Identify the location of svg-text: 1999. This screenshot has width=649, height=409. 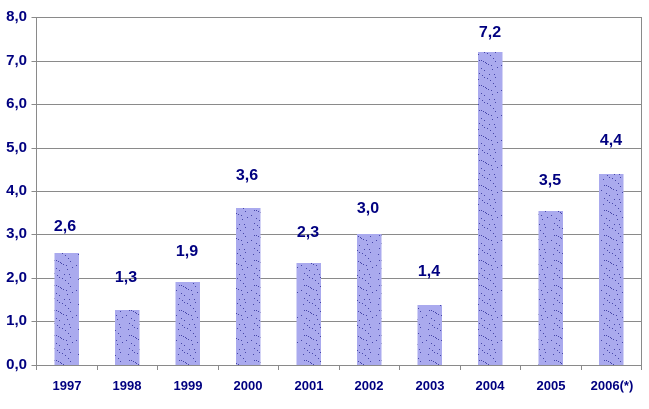
(188, 385).